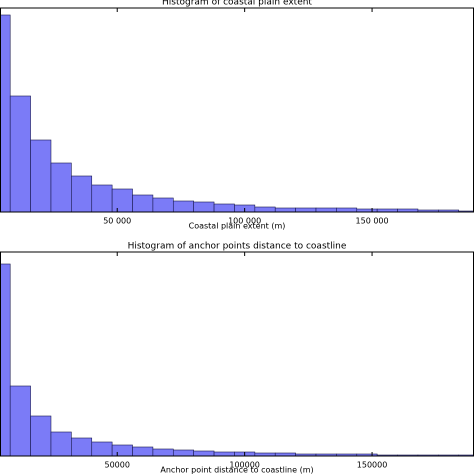 The height and width of the screenshot is (474, 474). I want to click on x-tick-label: 50 000, so click(117, 221).